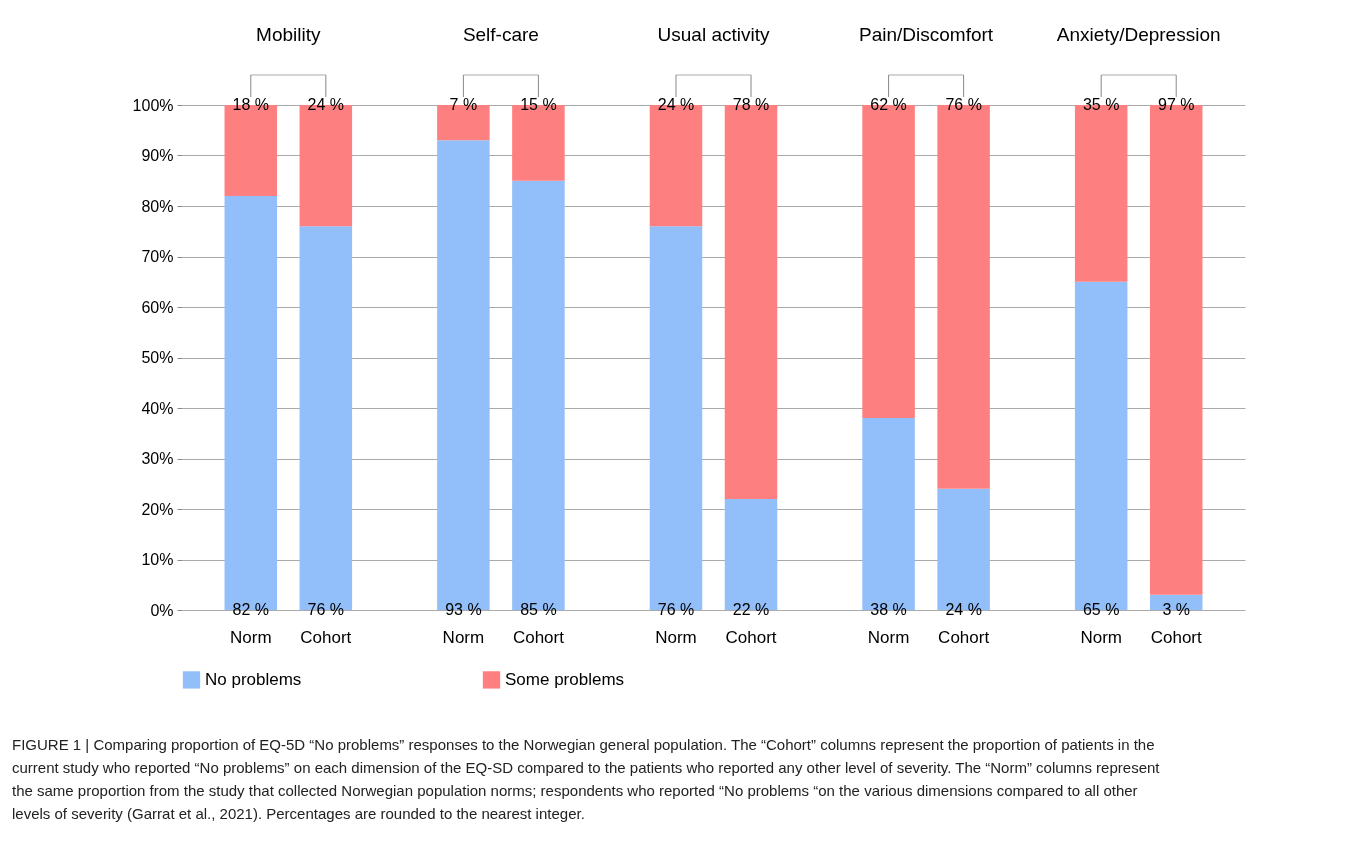  What do you see at coordinates (565, 679) in the screenshot?
I see `legend-label: Some problems` at bounding box center [565, 679].